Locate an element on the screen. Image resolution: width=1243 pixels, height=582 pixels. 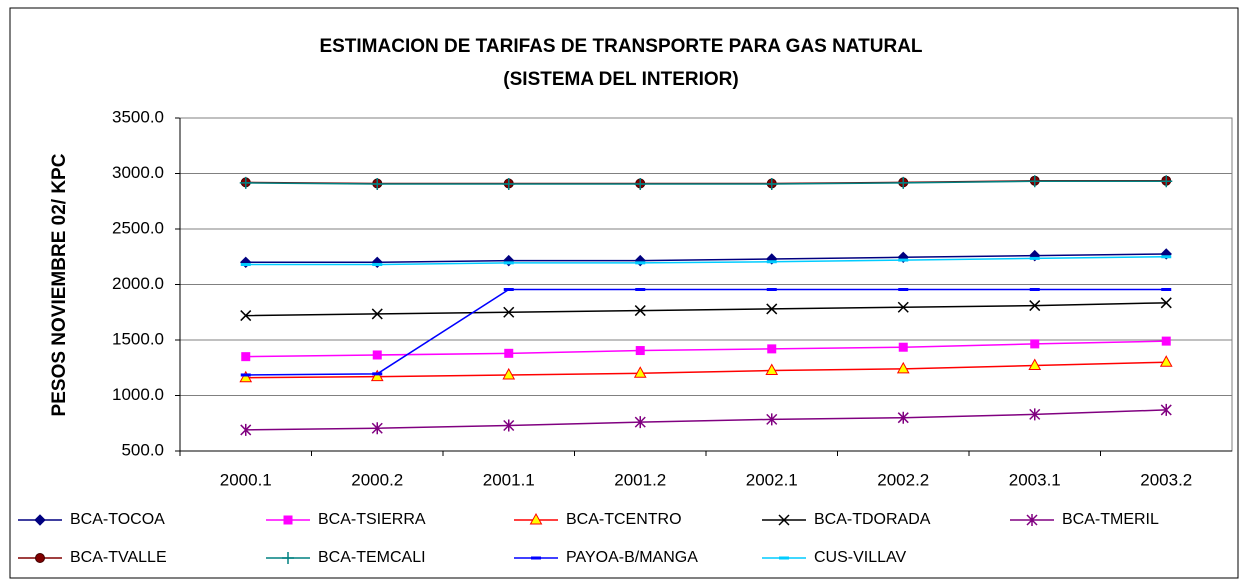
y-tick-label: 2500.0 is located at coordinates (138, 227).